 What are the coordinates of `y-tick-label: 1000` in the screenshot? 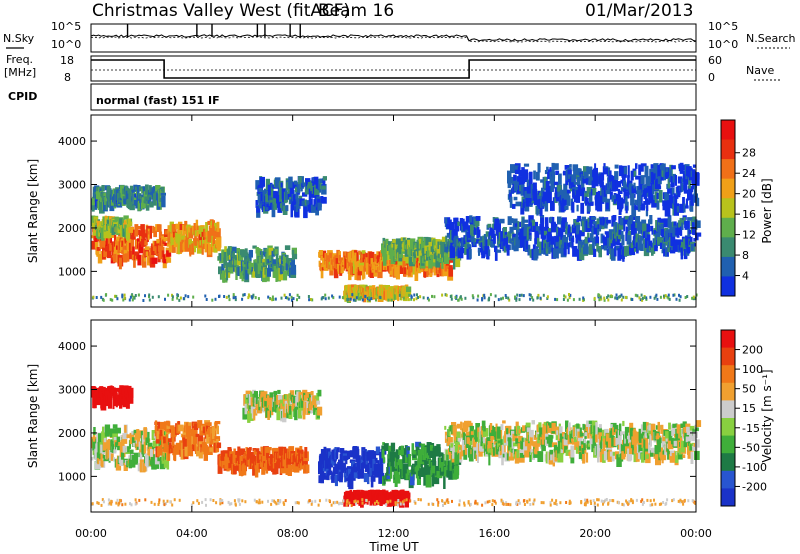 It's located at (72, 271).